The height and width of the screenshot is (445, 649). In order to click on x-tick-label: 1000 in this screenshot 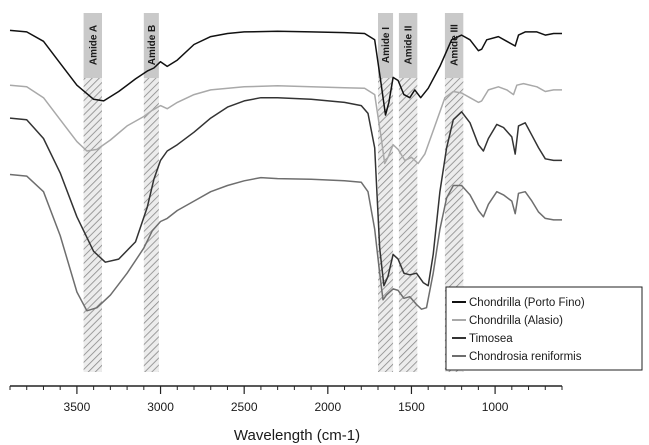, I will do `click(495, 407)`.